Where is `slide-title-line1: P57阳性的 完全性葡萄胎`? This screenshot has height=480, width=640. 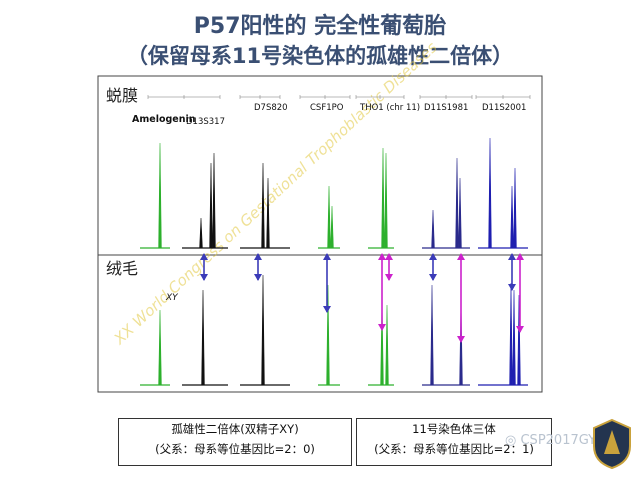 slide-title-line1: P57阳性的 完全性葡萄胎 is located at coordinates (320, 26).